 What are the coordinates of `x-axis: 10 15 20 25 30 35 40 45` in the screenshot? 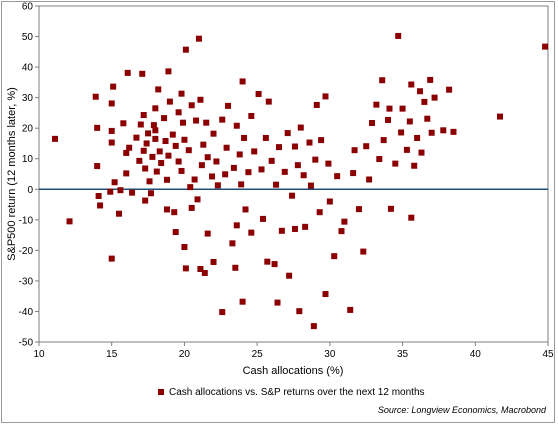 It's located at (293, 351).